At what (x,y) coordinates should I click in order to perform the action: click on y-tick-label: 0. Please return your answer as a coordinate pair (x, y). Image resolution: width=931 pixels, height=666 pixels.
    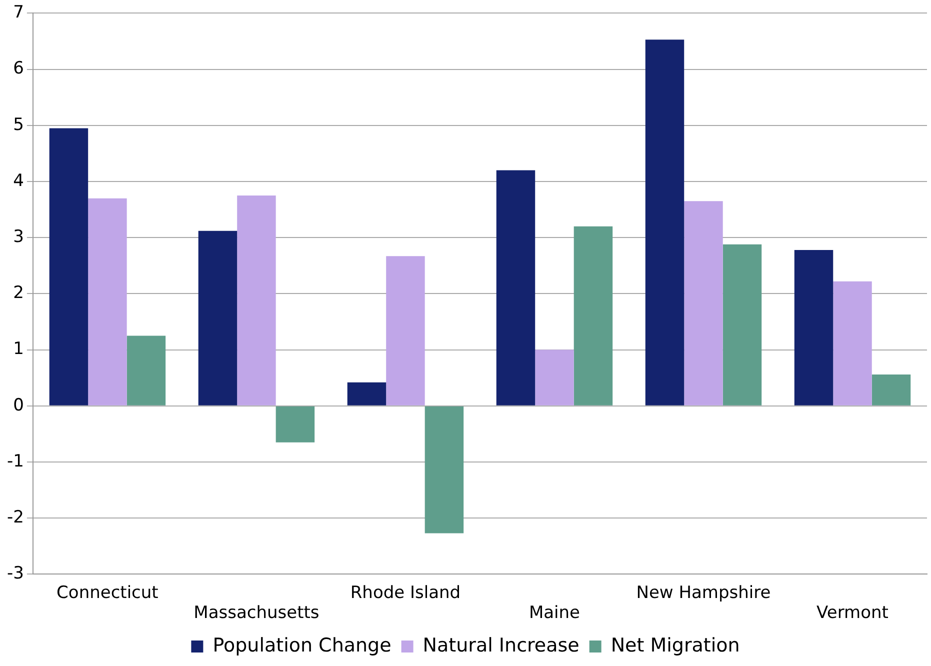
    Looking at the image, I should click on (18, 405).